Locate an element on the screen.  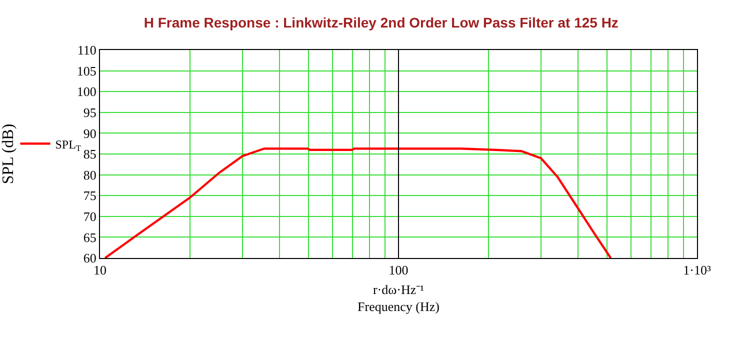
legend-label: SPL$_{T}$ is located at coordinates (68, 145).